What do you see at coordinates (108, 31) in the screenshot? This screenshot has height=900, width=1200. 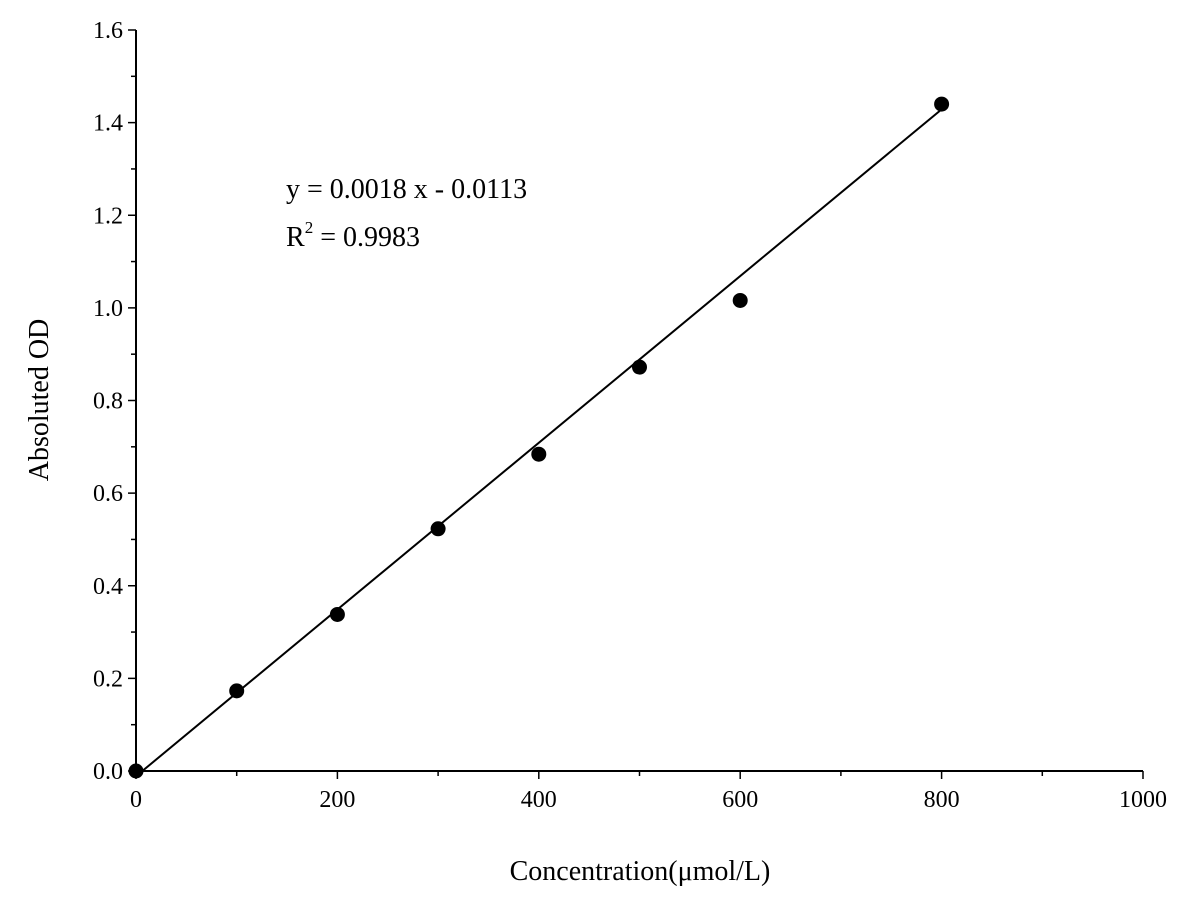 I see `y-tick-label: 1.6` at bounding box center [108, 31].